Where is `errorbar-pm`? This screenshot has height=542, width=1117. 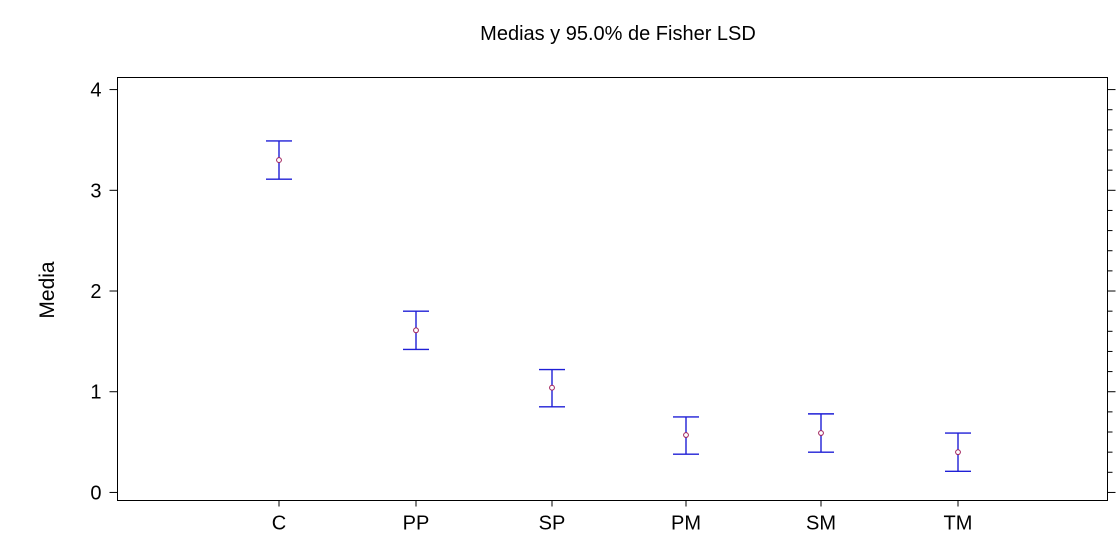 errorbar-pm is located at coordinates (686, 435).